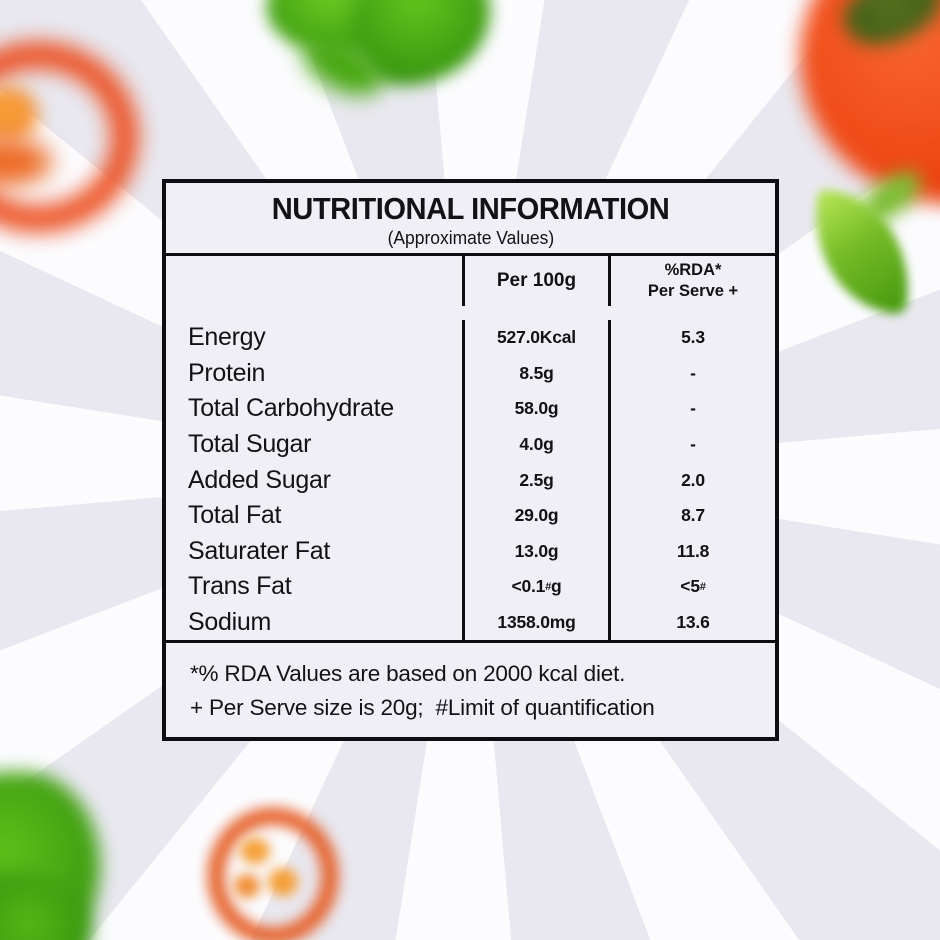 This screenshot has width=940, height=940. I want to click on table-row: Saturater Fat 13.0g 11.8, so click(470, 551).